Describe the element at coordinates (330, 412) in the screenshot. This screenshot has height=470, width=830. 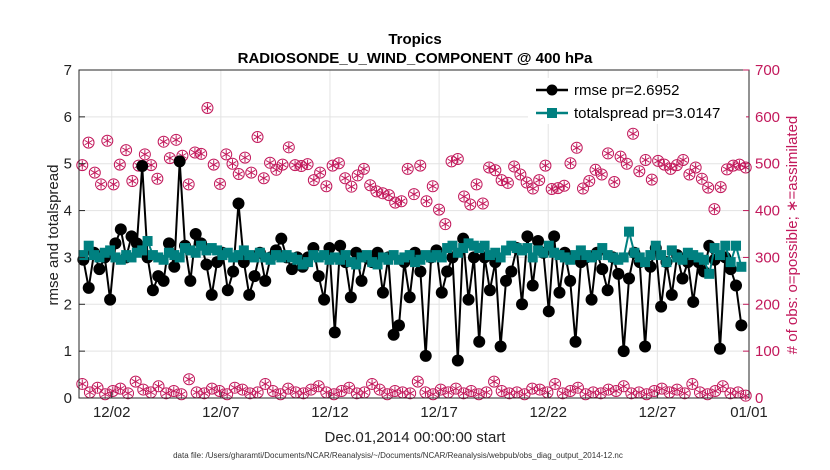
I see `x-tick-label: 12/12` at that location.